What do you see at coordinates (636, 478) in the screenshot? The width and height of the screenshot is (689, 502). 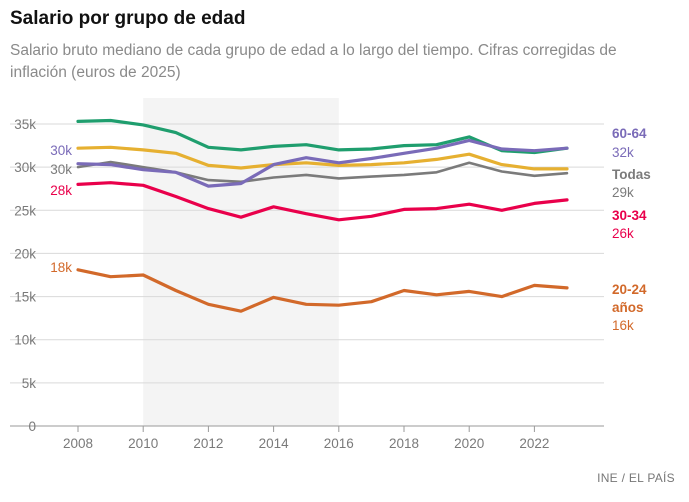 I see `source-credit: INE / EL PAÍS` at bounding box center [636, 478].